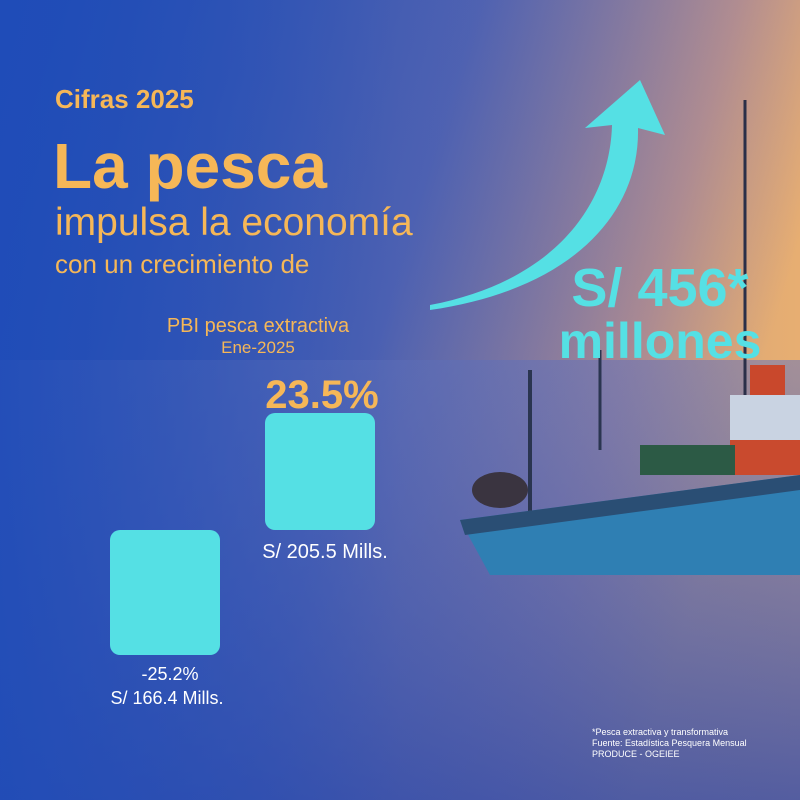 This screenshot has width=800, height=800. I want to click on chart-title: PBI pesca extractiva, so click(258, 326).